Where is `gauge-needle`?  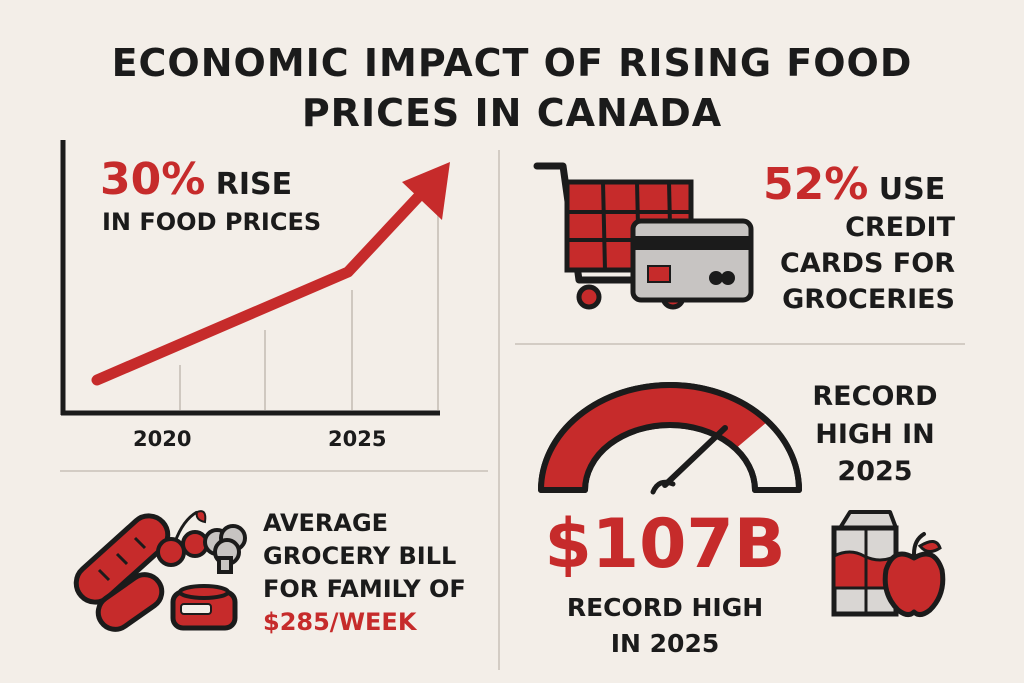 gauge-needle is located at coordinates (695, 456).